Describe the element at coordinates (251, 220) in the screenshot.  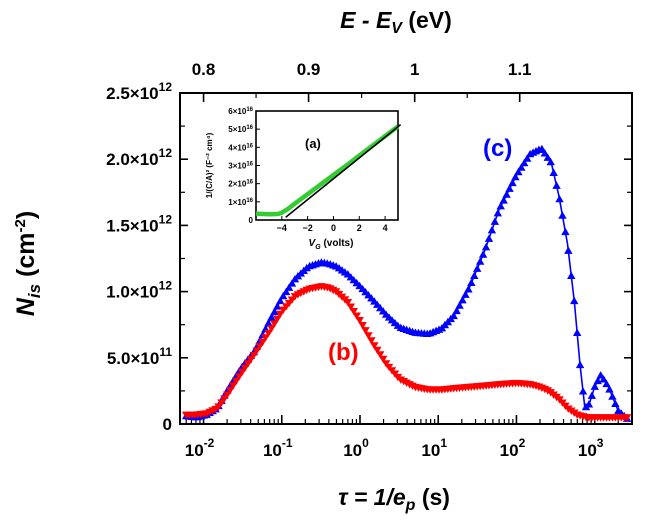
I see `inset-y-tick-label: 0` at that location.